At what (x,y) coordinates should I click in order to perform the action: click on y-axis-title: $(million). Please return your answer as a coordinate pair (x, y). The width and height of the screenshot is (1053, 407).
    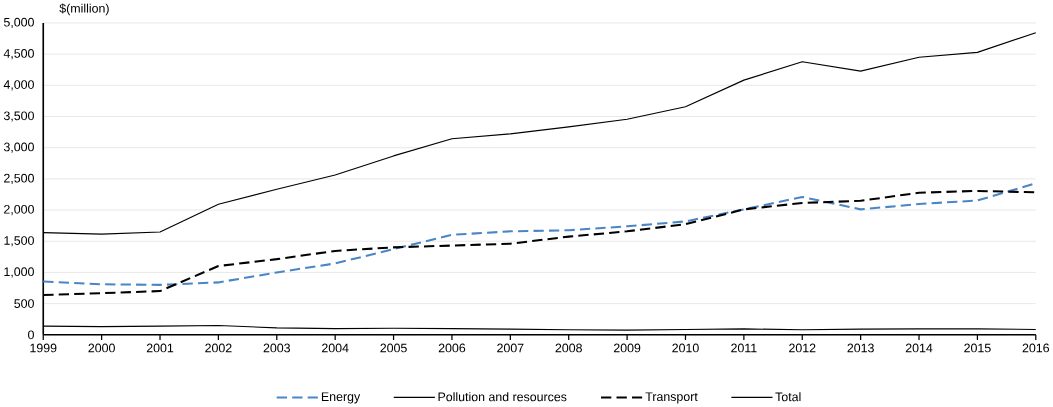
    Looking at the image, I should click on (84, 9).